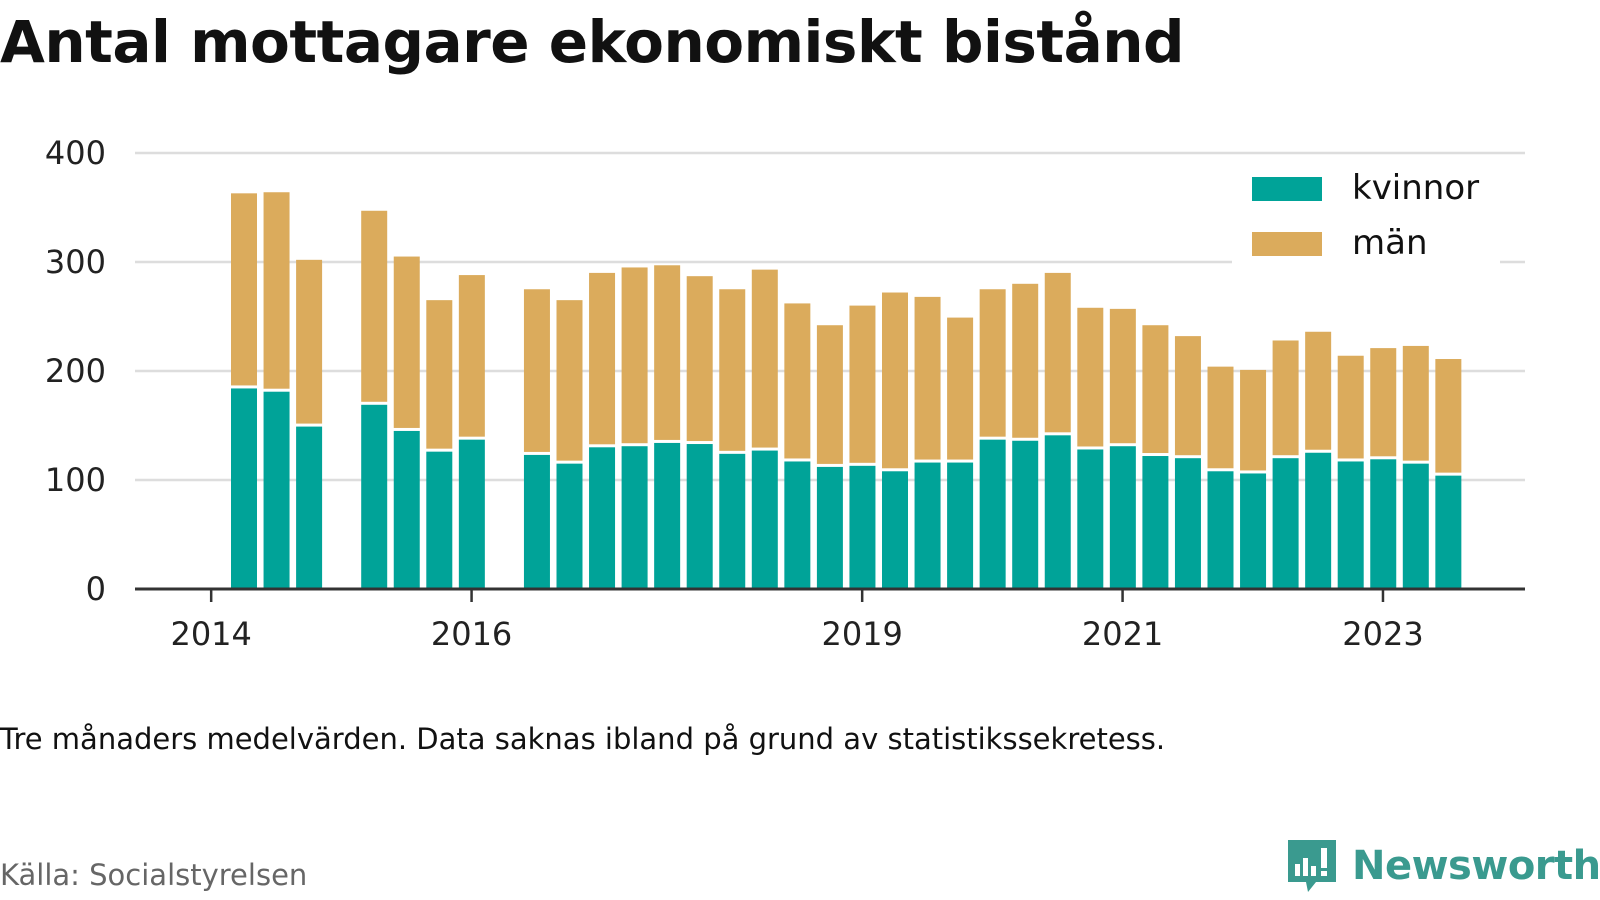 The height and width of the screenshot is (900, 1600). I want to click on legend-label-kvinnor: kvinnor, so click(1415, 188).